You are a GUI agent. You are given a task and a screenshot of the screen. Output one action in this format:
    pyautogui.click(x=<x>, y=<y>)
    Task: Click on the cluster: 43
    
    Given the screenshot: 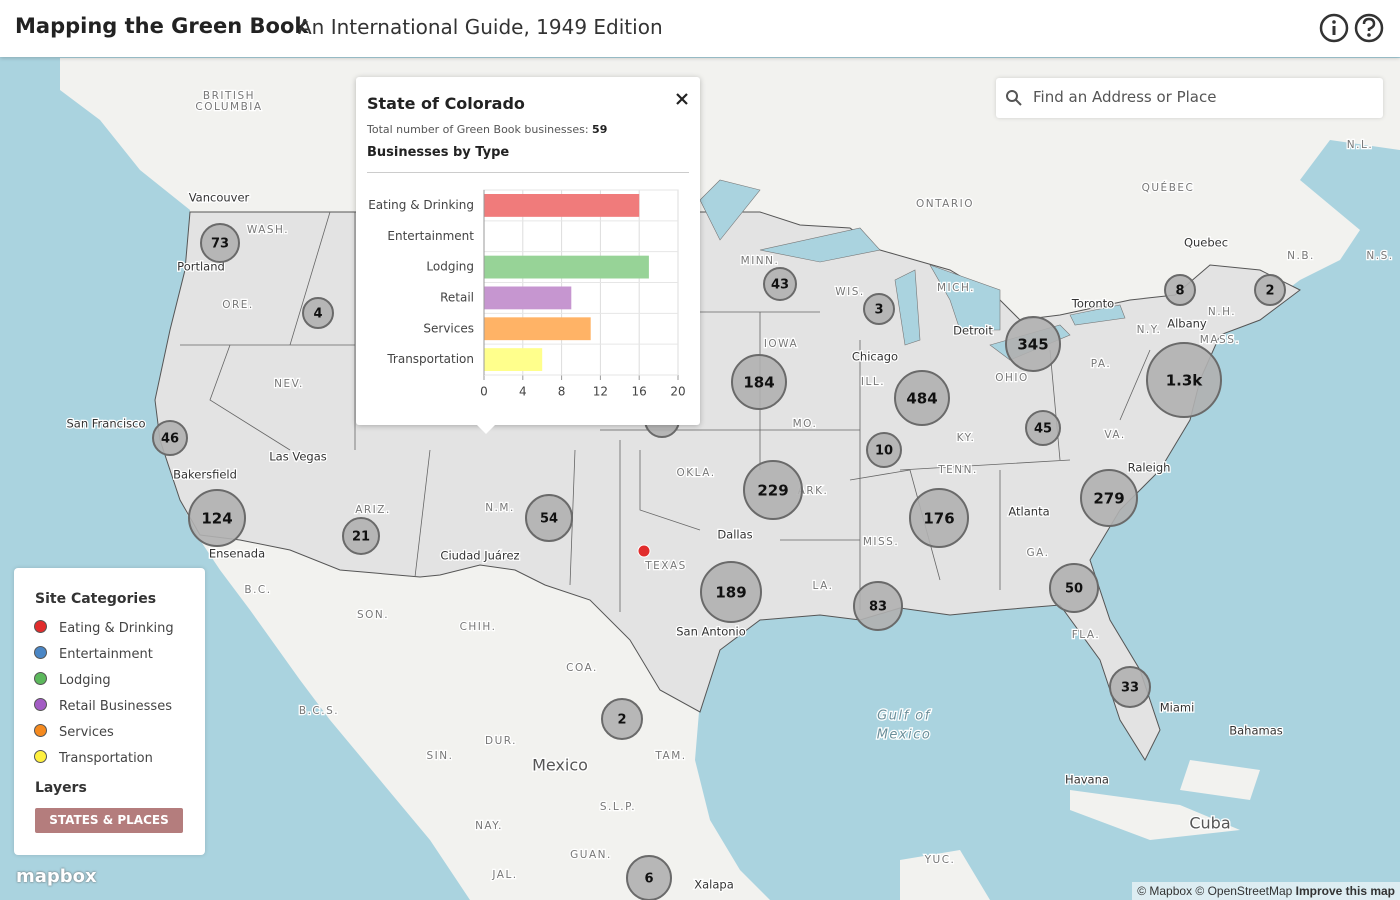 What is the action you would take?
    pyautogui.click(x=780, y=284)
    